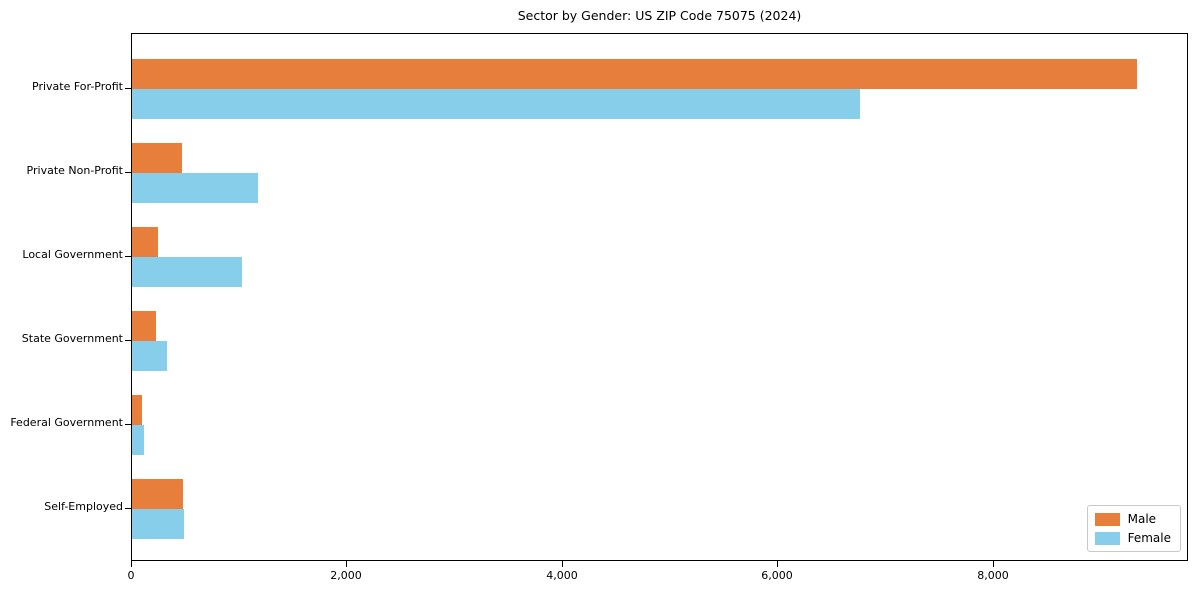 The image size is (1200, 600). What do you see at coordinates (77, 86) in the screenshot?
I see `ytick-label-private-for-profit: Private For-Profit` at bounding box center [77, 86].